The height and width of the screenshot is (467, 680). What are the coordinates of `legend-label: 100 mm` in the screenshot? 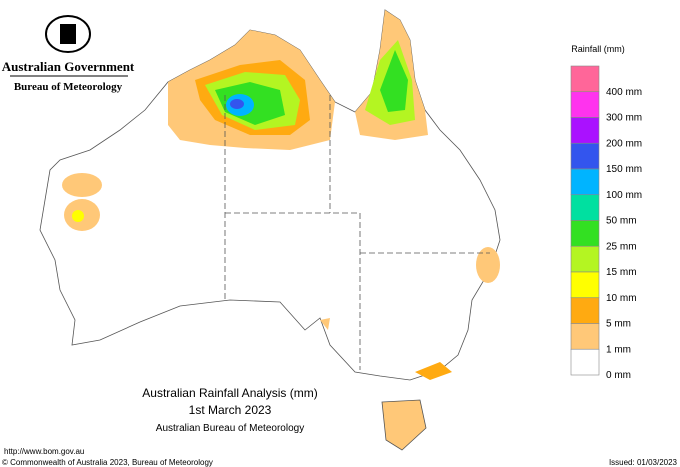 It's located at (624, 195).